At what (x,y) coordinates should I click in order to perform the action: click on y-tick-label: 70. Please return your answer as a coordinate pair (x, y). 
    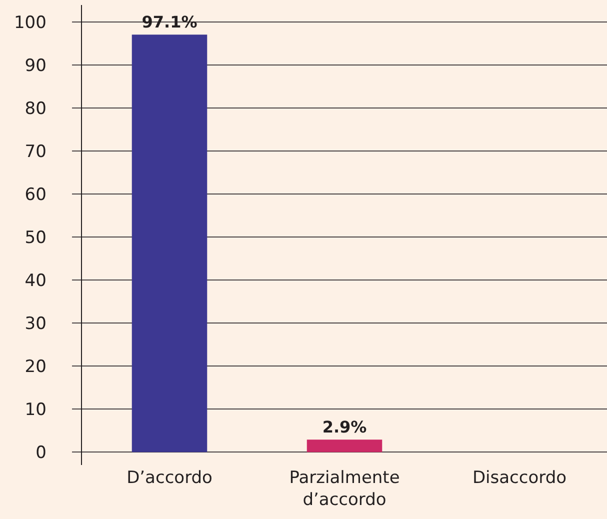
    Looking at the image, I should click on (35, 152).